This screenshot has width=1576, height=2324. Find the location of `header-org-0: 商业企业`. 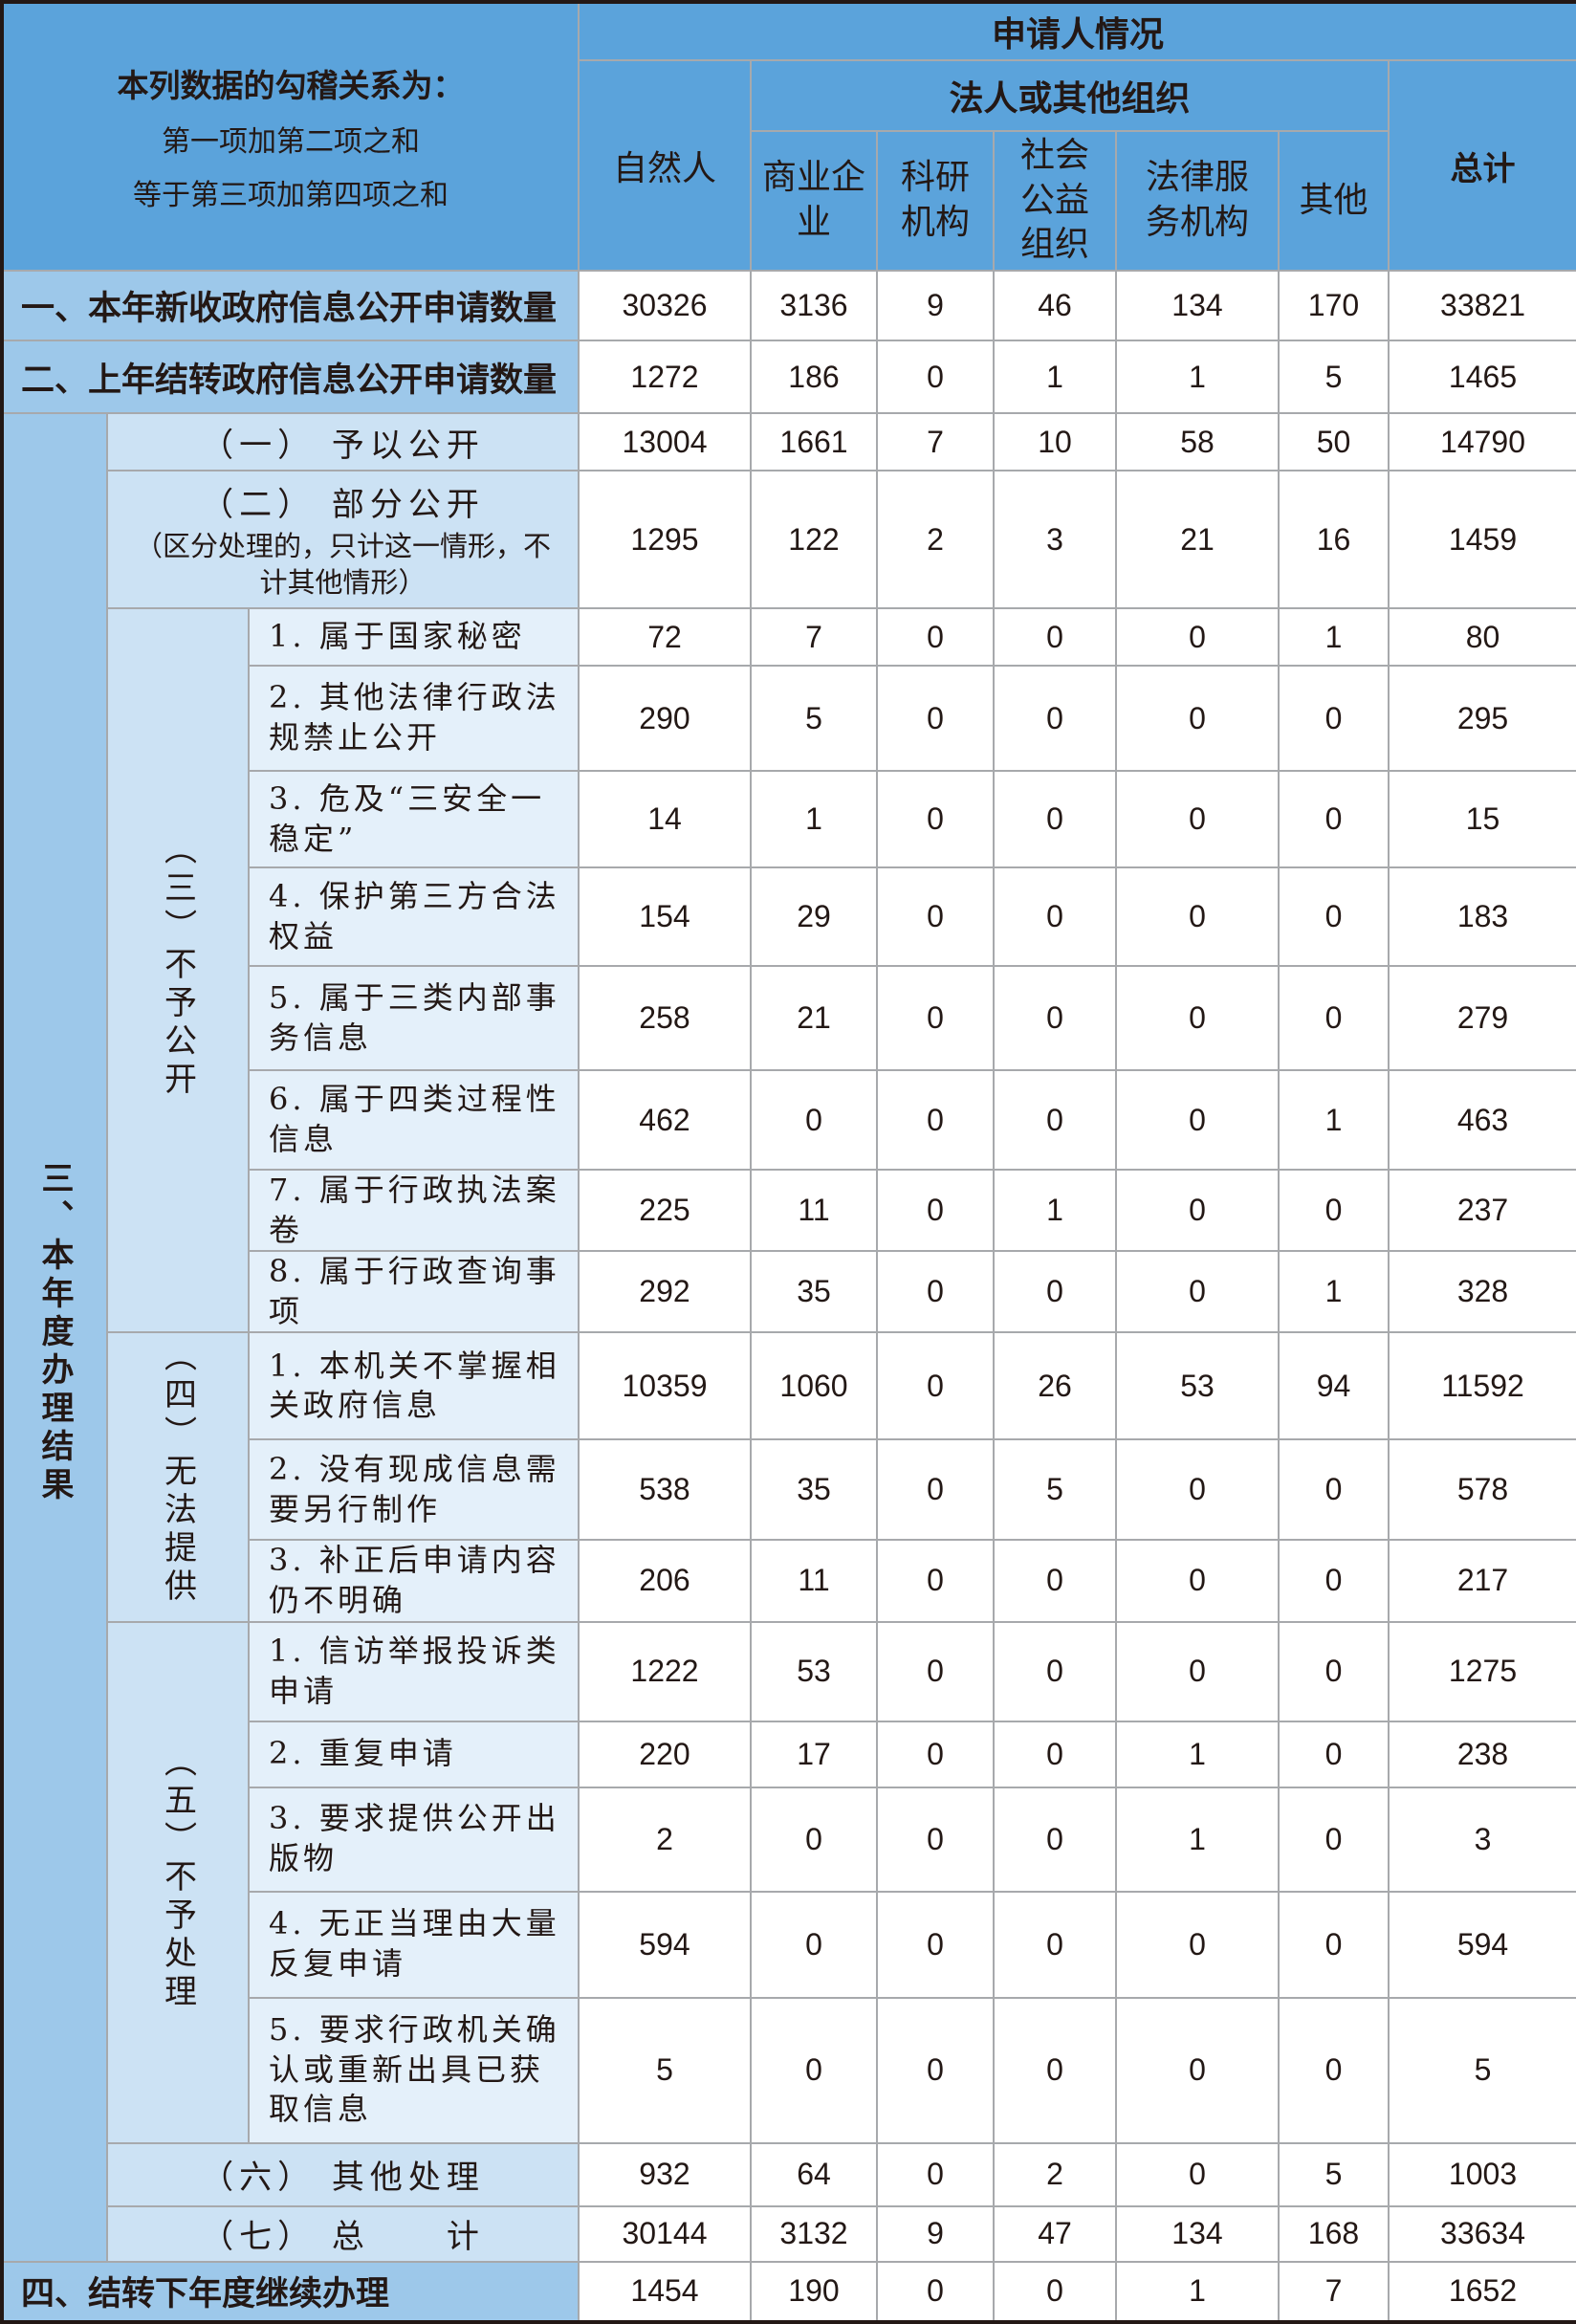

header-org-0: 商业企业 is located at coordinates (814, 201).